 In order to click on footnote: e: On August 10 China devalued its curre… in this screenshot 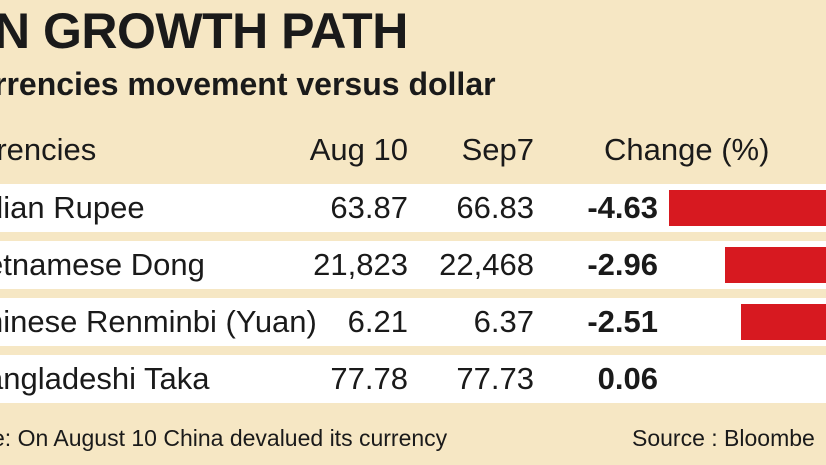, I will do `click(224, 438)`.